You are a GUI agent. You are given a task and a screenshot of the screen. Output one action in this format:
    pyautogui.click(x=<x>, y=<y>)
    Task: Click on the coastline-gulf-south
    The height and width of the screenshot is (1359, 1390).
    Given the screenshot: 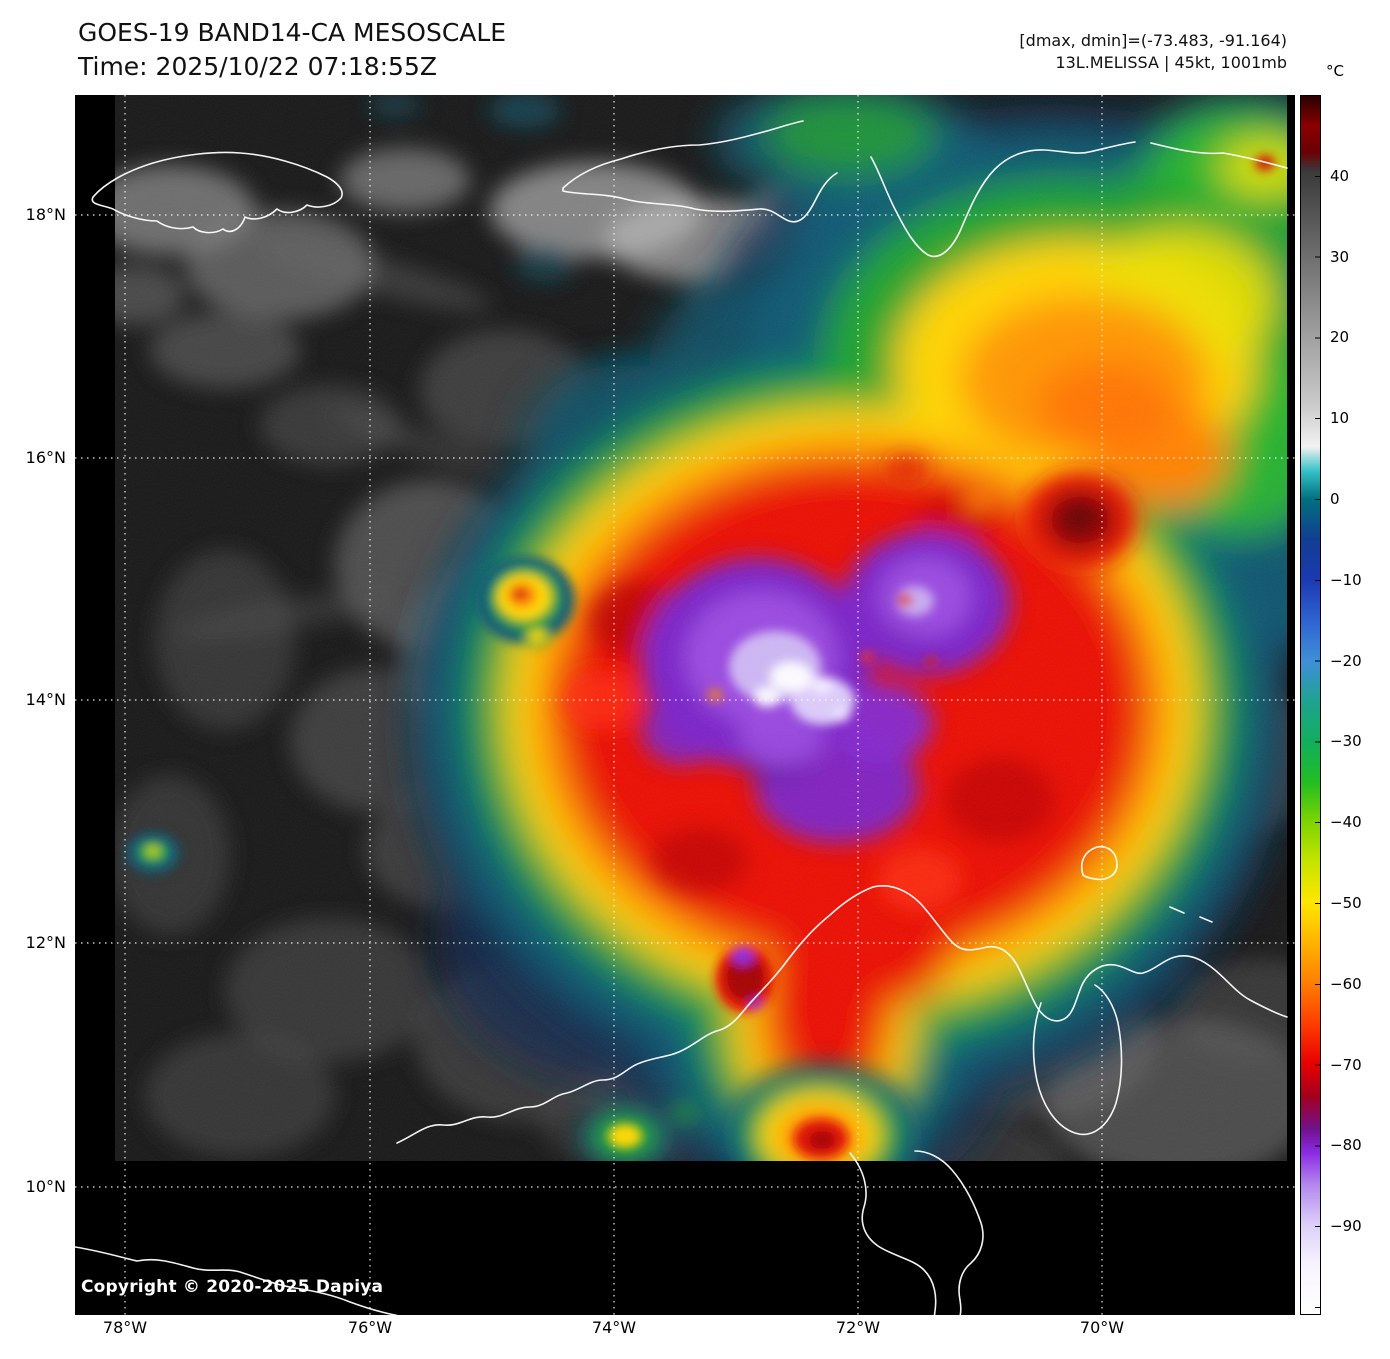 What is the action you would take?
    pyautogui.click(x=916, y=1241)
    